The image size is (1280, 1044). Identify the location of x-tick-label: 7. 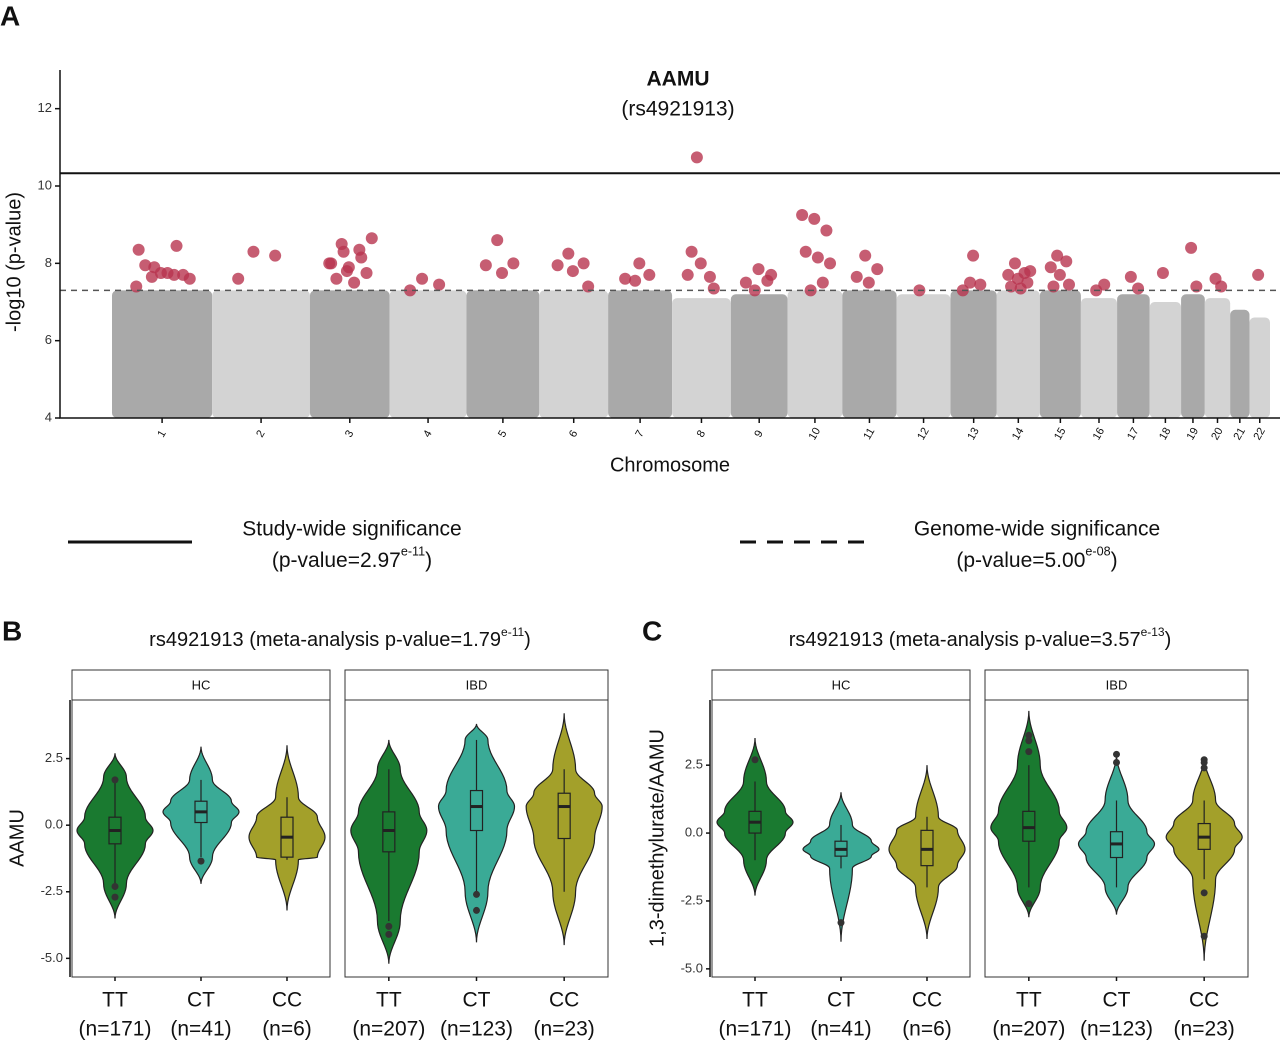
(639, 433).